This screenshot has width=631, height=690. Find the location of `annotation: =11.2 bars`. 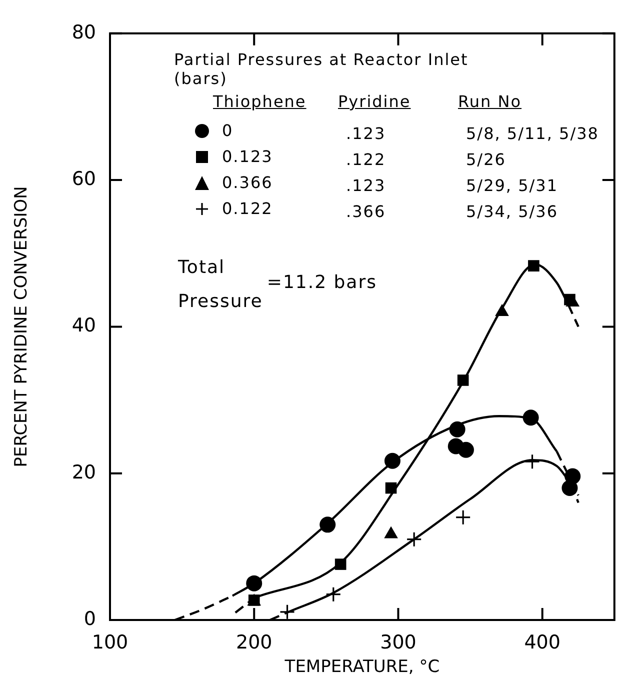

annotation: =11.2 bars is located at coordinates (321, 282).